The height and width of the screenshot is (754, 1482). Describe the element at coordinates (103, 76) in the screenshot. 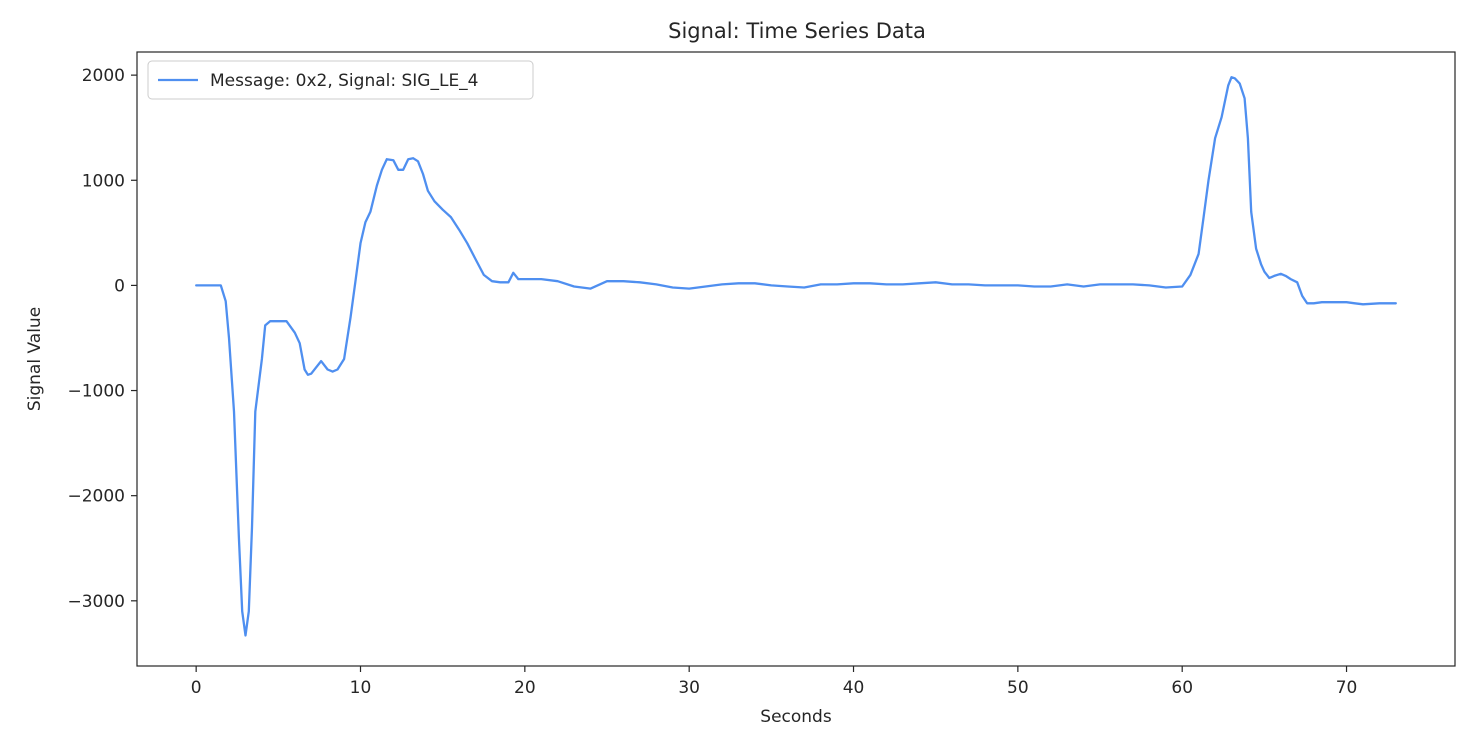

I see `y-tick-label: 2000` at that location.